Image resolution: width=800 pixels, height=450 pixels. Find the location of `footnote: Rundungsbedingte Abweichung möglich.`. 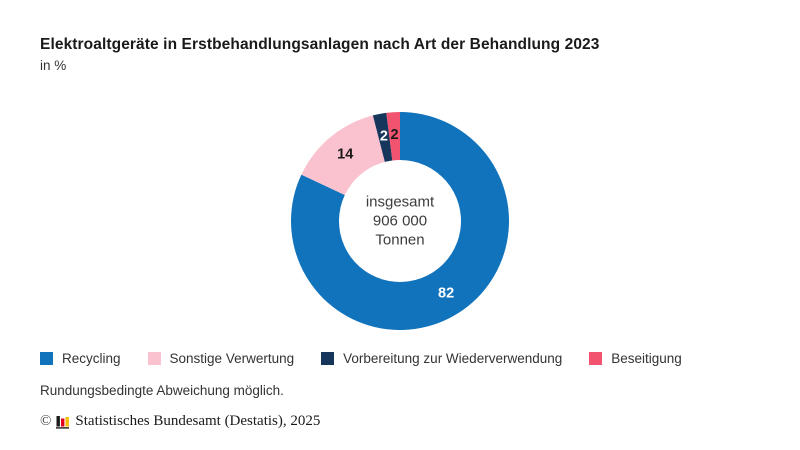

footnote: Rundungsbedingte Abweichung möglich. is located at coordinates (162, 390).